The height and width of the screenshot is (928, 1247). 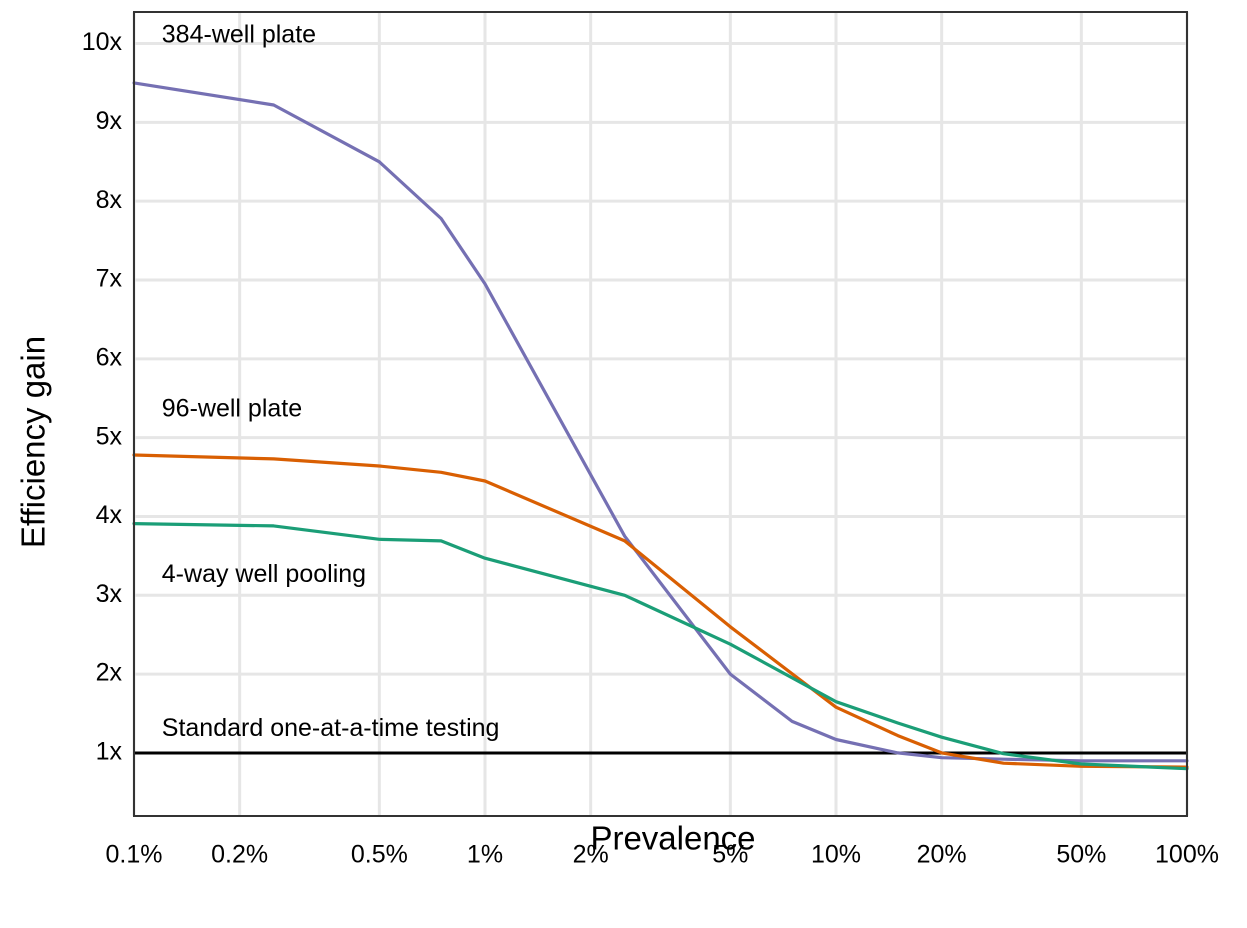 I want to click on x-tick-label: 0.1%, so click(x=134, y=855).